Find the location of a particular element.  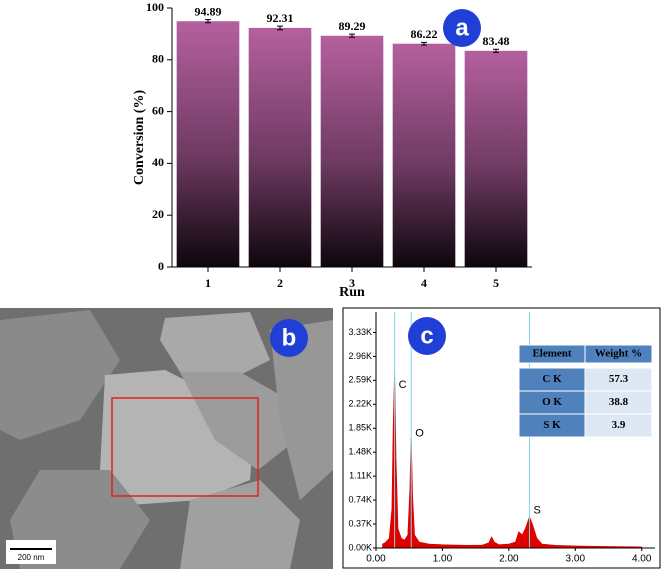

panel-label: a is located at coordinates (462, 27).